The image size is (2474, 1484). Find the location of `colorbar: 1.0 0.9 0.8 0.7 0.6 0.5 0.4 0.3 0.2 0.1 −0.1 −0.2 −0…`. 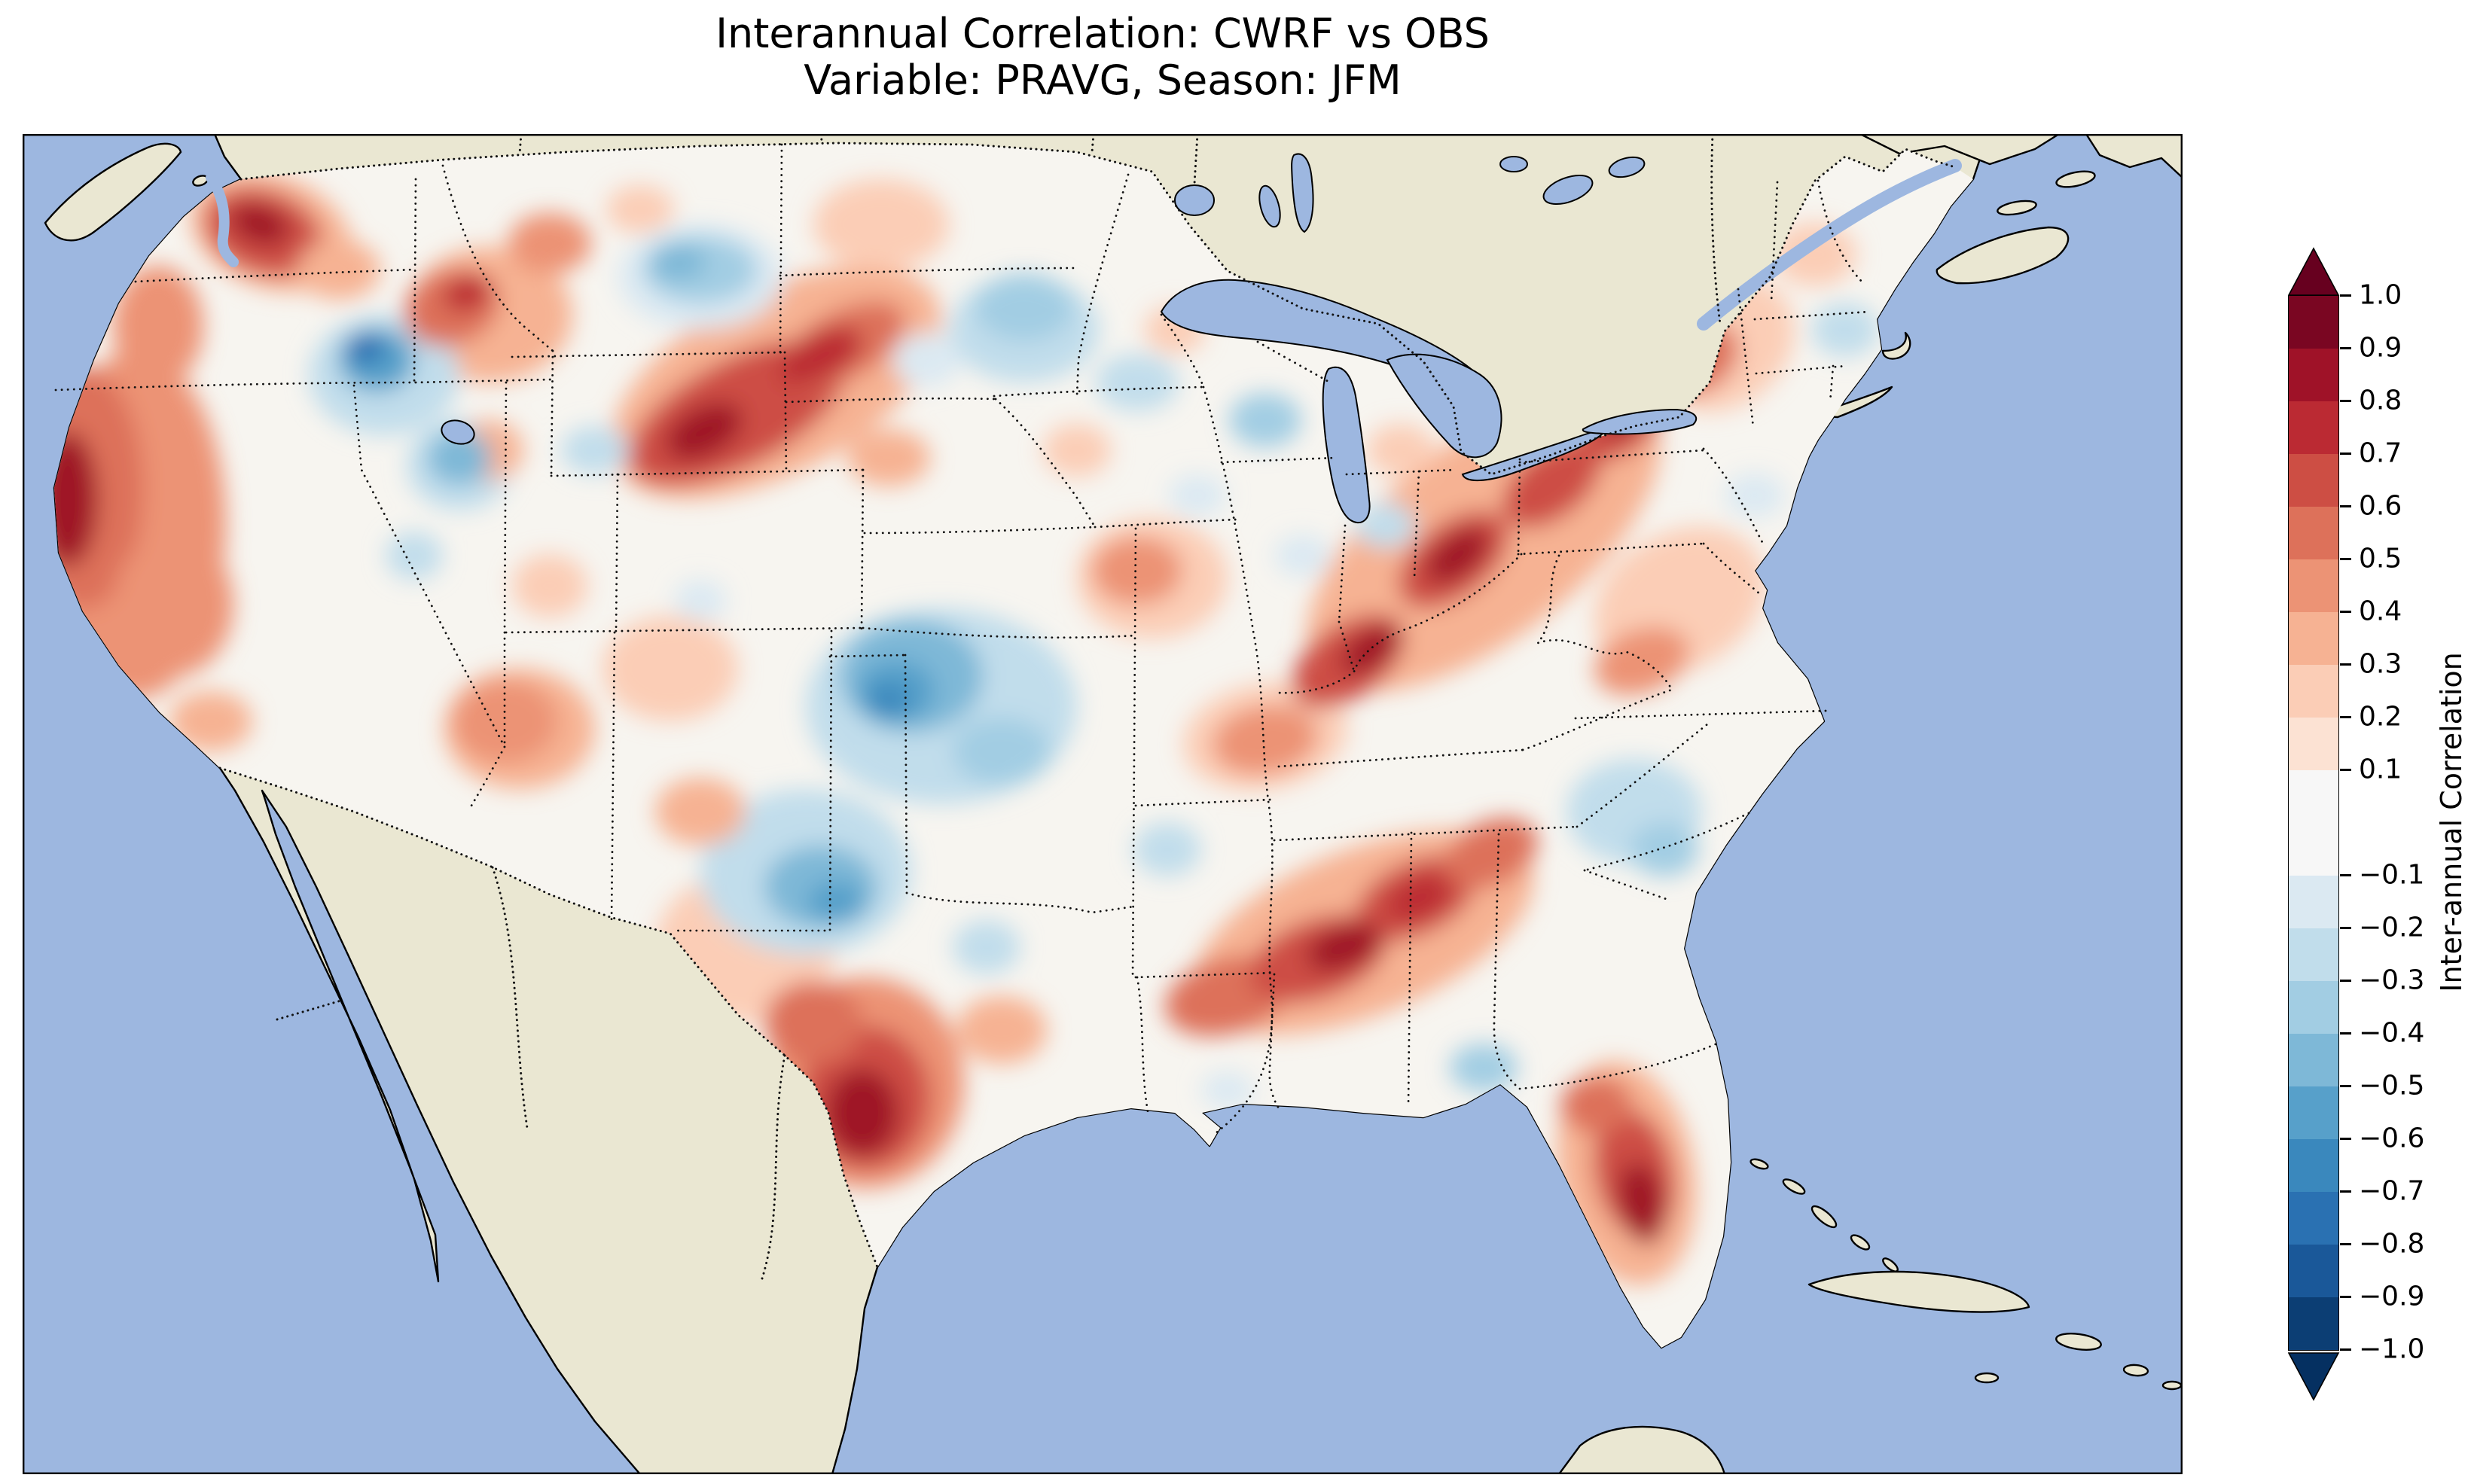

colorbar: 1.0 0.9 0.8 0.7 0.6 0.5 0.4 0.3 0.2 0.1 −0.1 −0.2 −0… is located at coordinates (2369, 858).